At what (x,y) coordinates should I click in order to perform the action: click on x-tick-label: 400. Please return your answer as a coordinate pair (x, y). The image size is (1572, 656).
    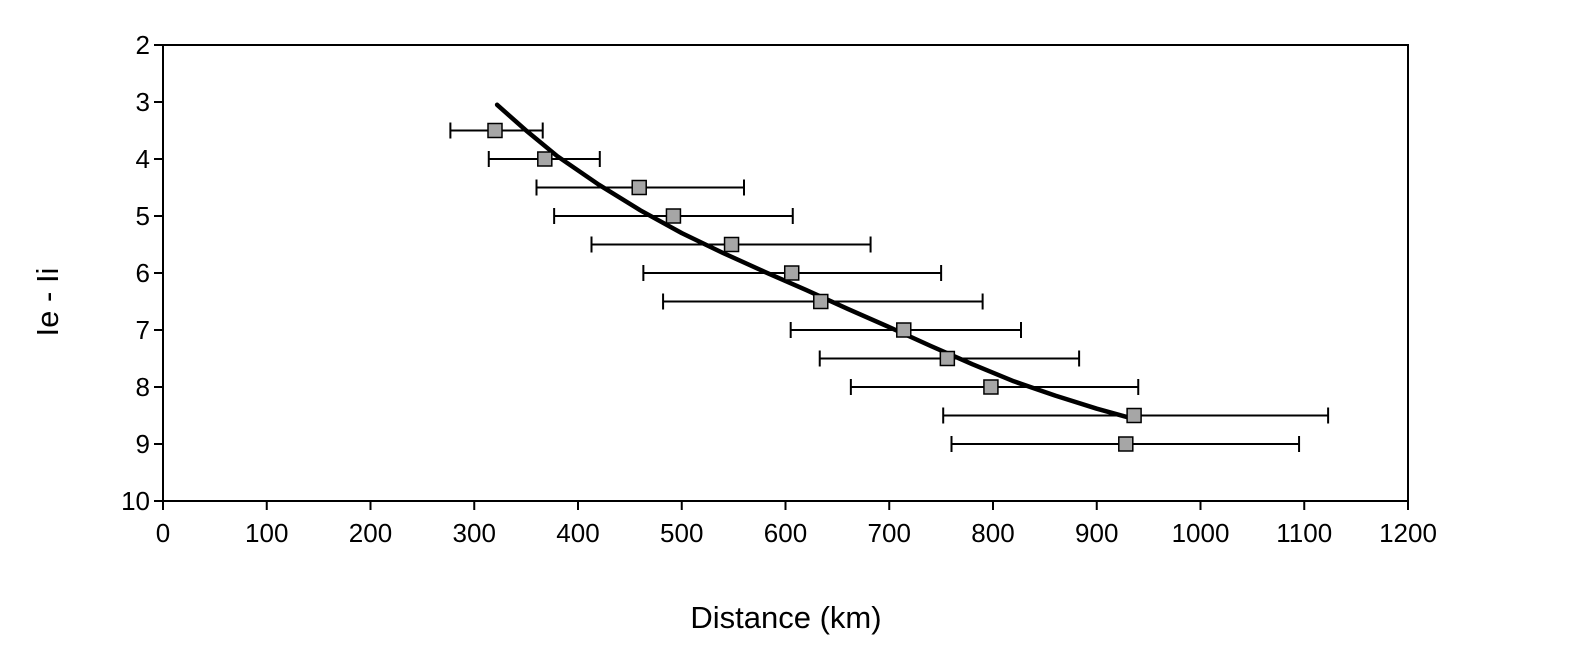
    Looking at the image, I should click on (577, 533).